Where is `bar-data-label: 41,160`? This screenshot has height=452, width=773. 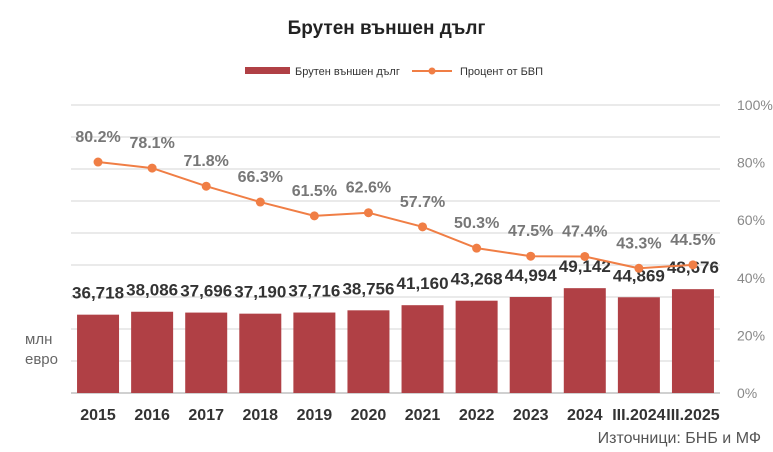
bar-data-label: 41,160 is located at coordinates (423, 283).